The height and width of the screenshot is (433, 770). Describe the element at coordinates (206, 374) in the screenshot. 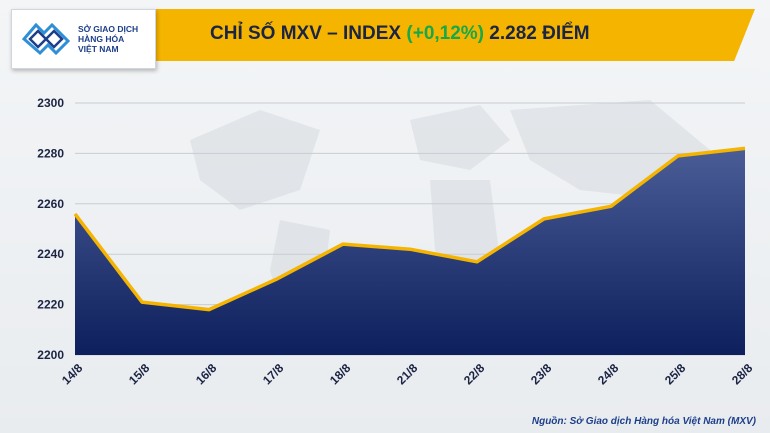

I see `x-tick-label: 16/8` at that location.